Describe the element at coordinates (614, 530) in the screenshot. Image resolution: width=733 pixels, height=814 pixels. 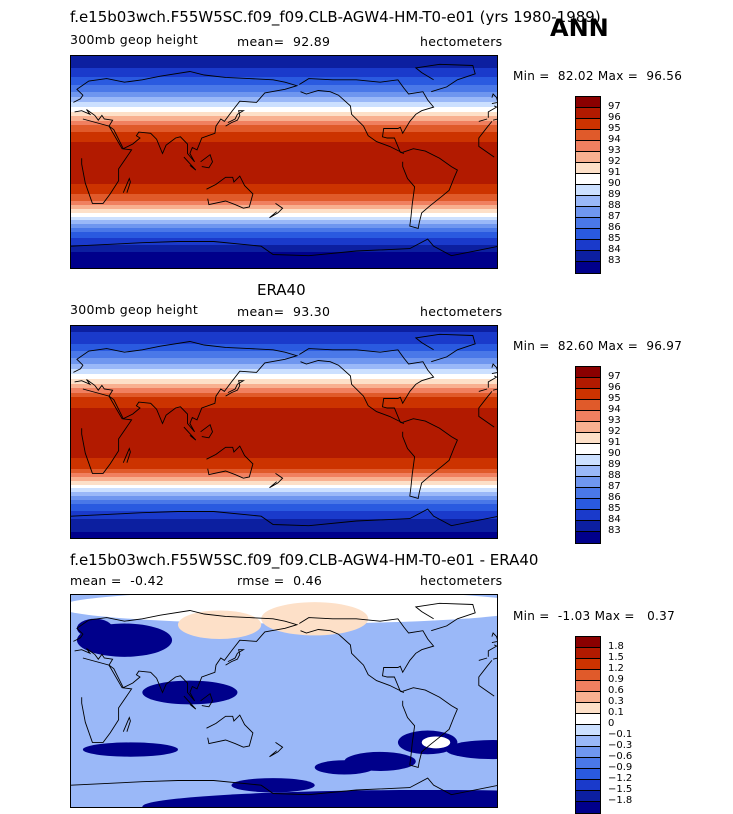
I see `colorbar-tick-label: 83` at that location.